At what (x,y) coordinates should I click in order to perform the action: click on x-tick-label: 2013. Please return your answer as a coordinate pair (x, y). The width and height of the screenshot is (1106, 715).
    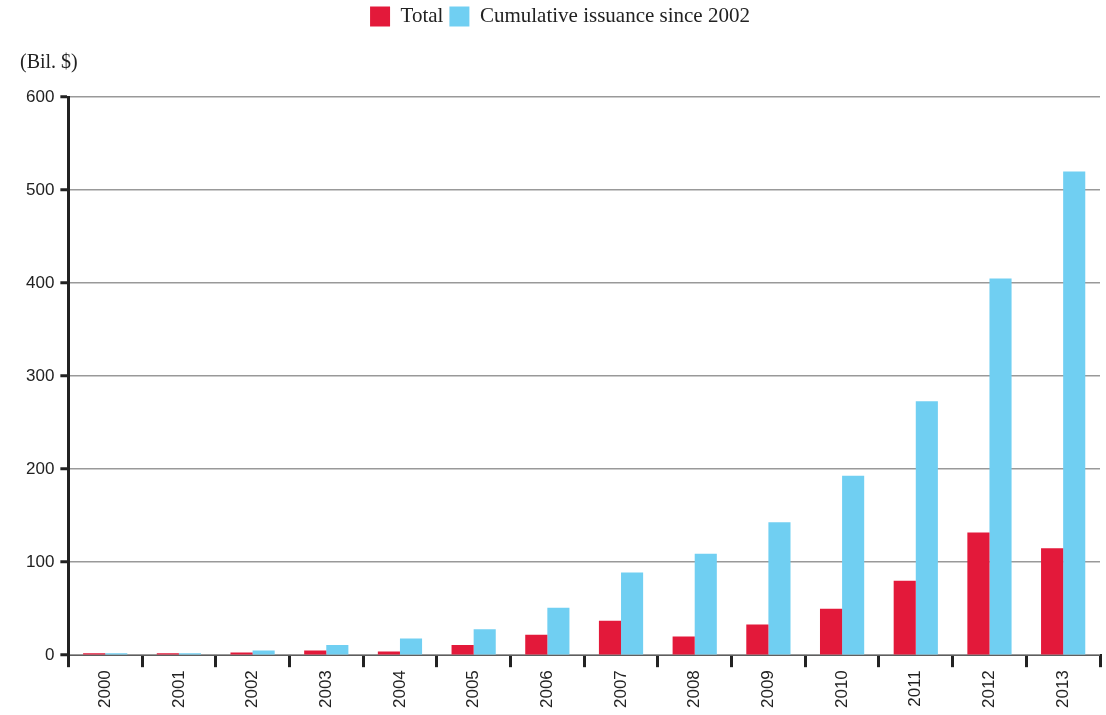
    Looking at the image, I should click on (1062, 689).